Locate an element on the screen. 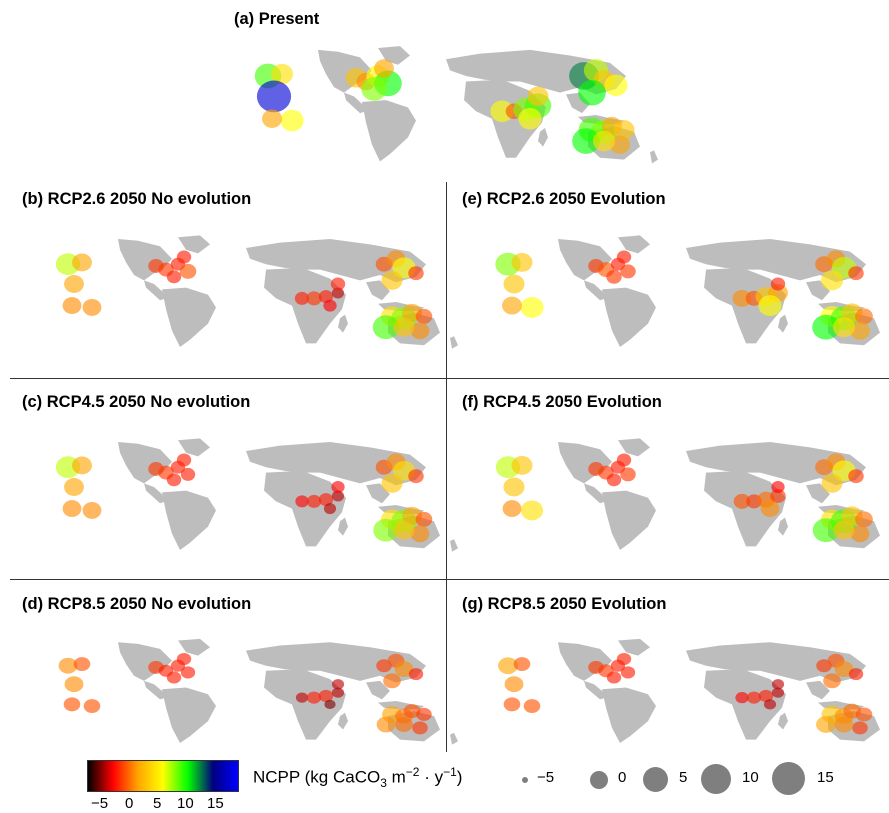 Image resolution: width=889 pixels, height=813 pixels. legend-title-text: NCPP (kg CaCO is located at coordinates (317, 777).